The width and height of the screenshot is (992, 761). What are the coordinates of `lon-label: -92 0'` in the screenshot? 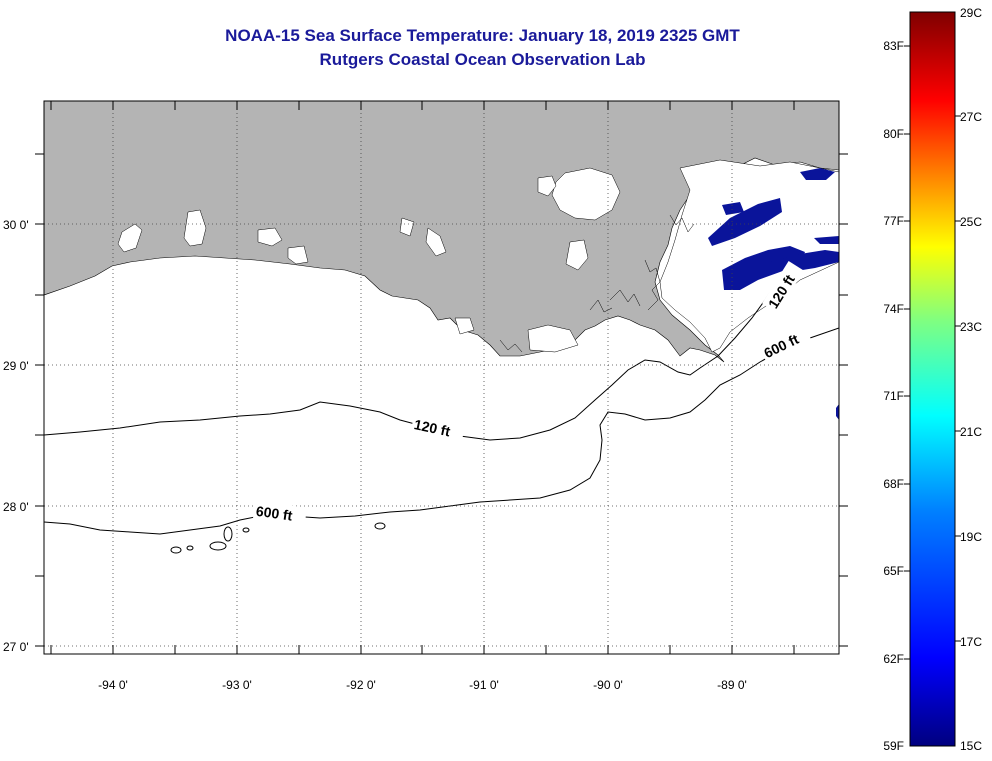 It's located at (361, 685).